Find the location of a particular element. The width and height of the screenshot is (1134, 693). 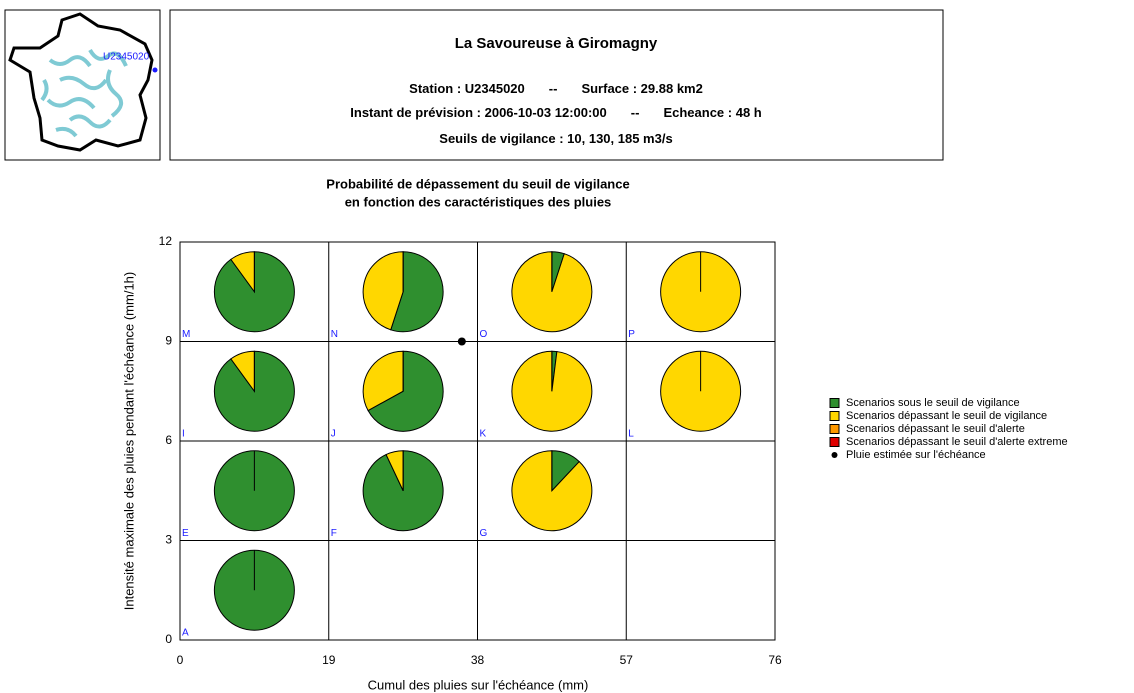

cell-label: G is located at coordinates (484, 533).